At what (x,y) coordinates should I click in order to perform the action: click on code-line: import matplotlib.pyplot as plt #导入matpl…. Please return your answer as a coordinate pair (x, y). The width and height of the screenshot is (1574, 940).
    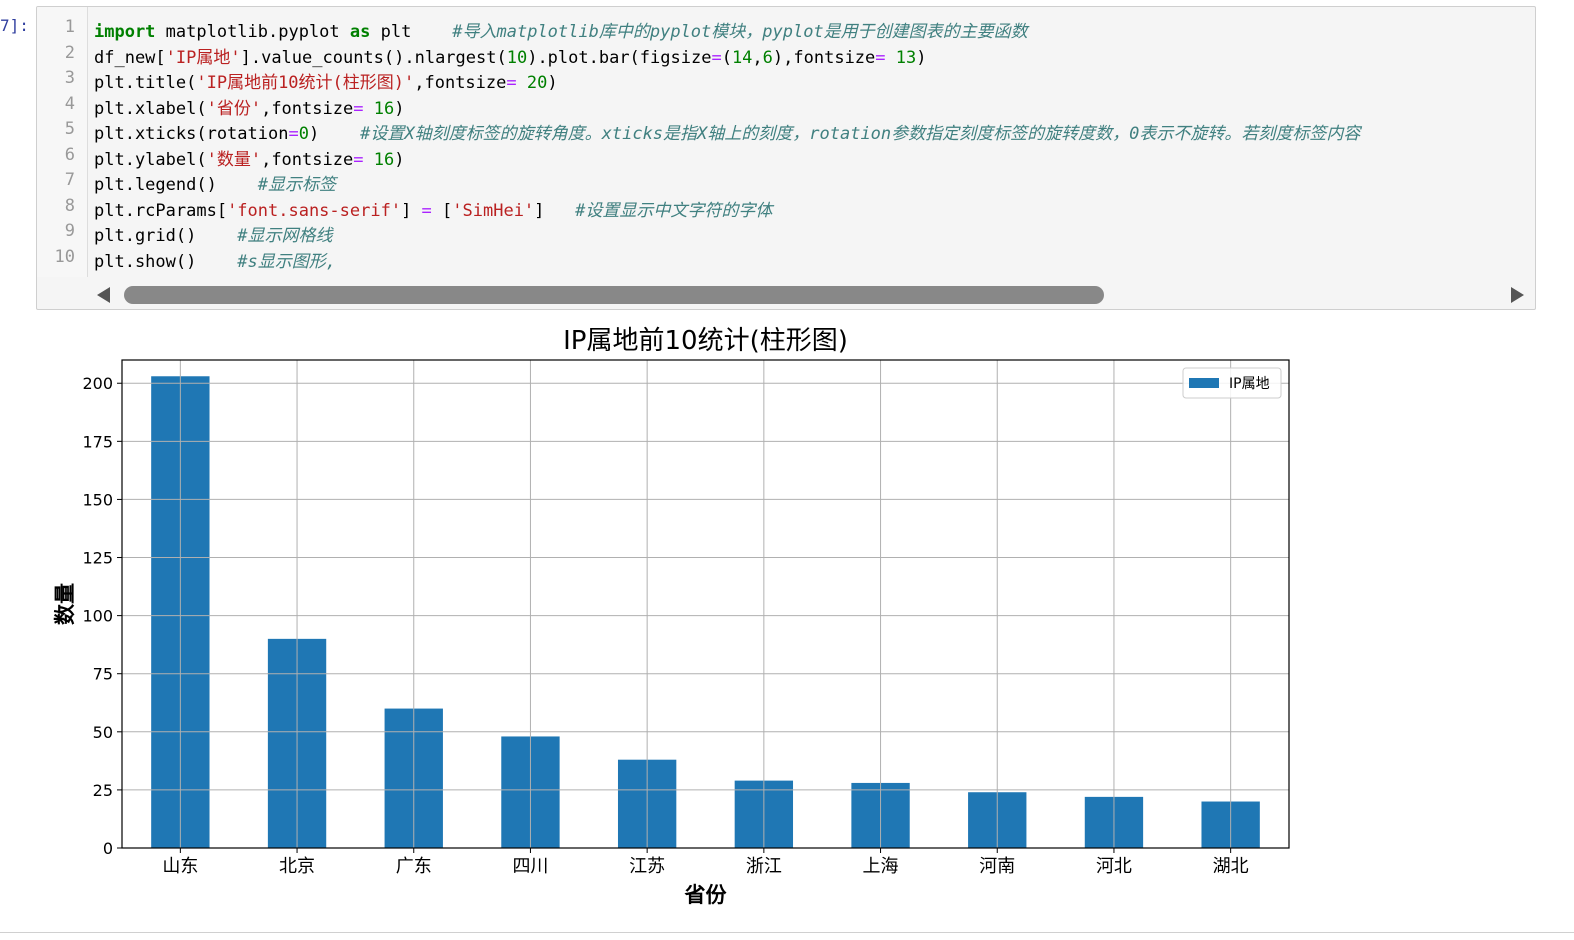
    Looking at the image, I should click on (561, 29).